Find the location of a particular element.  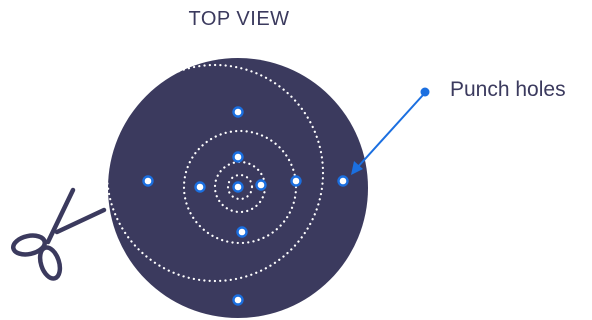

scissors-icon is located at coordinates (58, 234).